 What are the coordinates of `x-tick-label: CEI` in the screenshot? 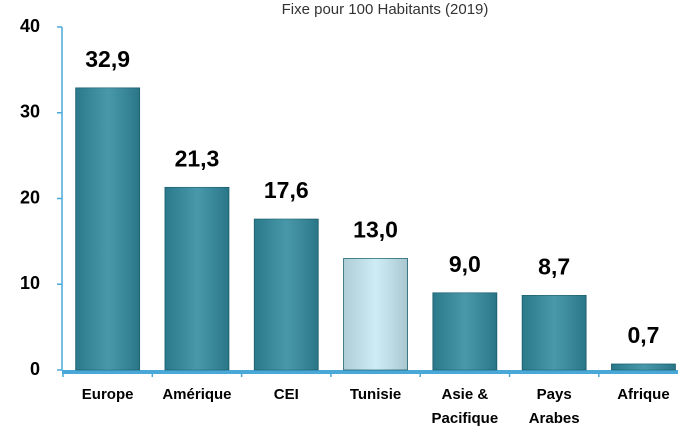 It's located at (286, 394).